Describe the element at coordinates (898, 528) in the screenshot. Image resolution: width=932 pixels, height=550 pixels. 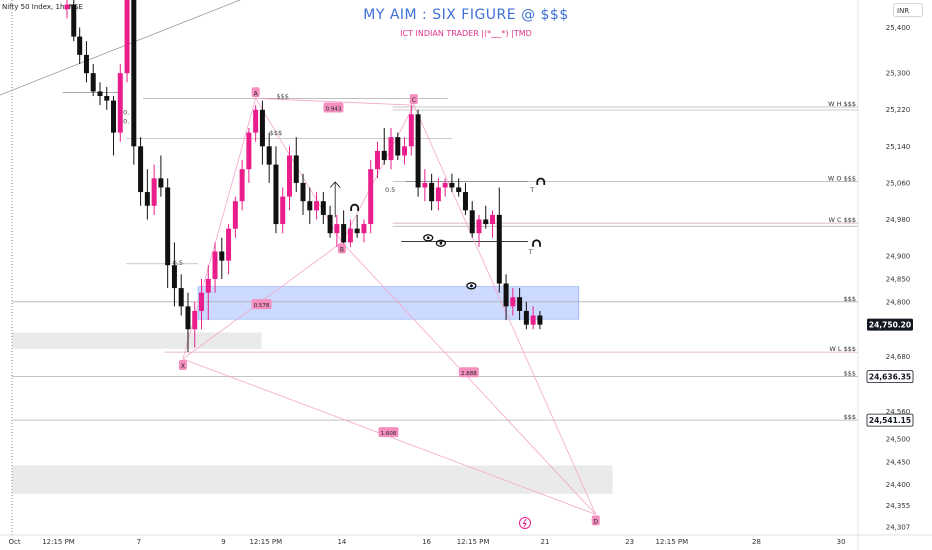
I see `y-tick-label: 24,307` at that location.